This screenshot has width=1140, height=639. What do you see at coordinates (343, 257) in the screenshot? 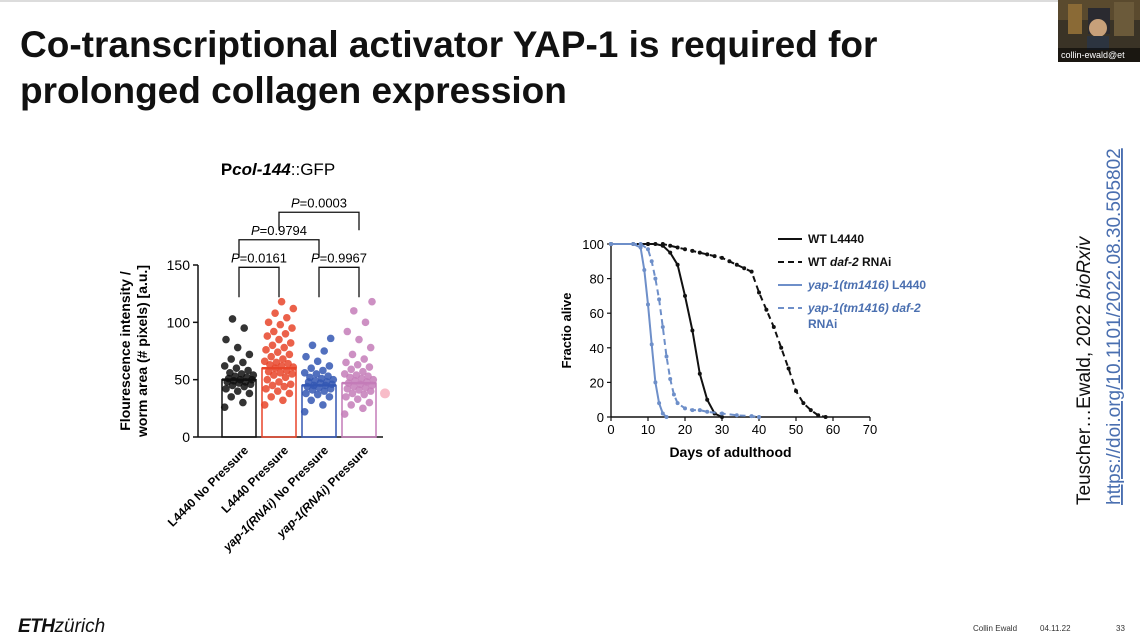
I see `chart1-comparison-value: =0.9967` at bounding box center [343, 257].